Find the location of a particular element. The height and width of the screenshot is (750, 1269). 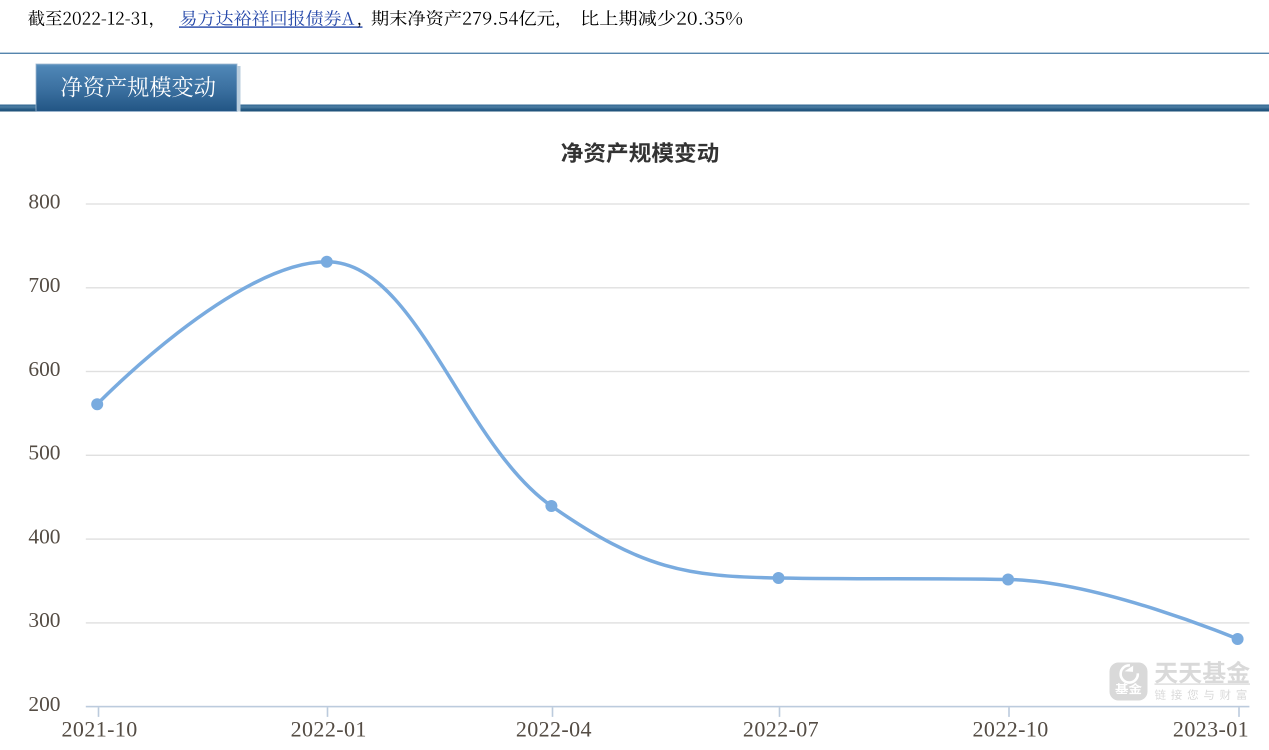

svg-text: 600 is located at coordinates (44, 369).